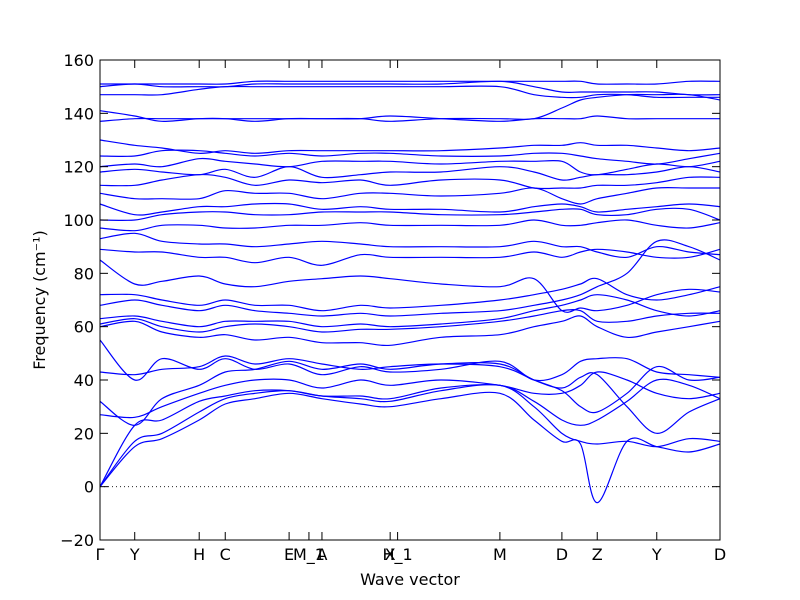  What do you see at coordinates (390, 554) in the screenshot?
I see `x-tick-label: X` at bounding box center [390, 554].